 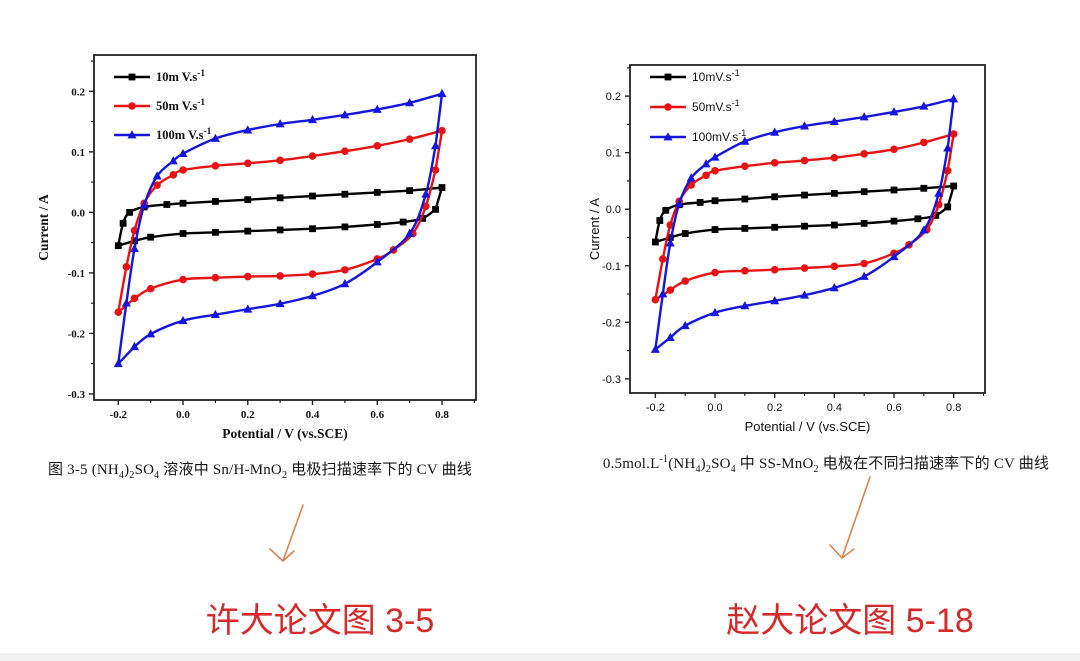 What do you see at coordinates (180, 76) in the screenshot?
I see `legend-label: 10m V.s-1` at bounding box center [180, 76].